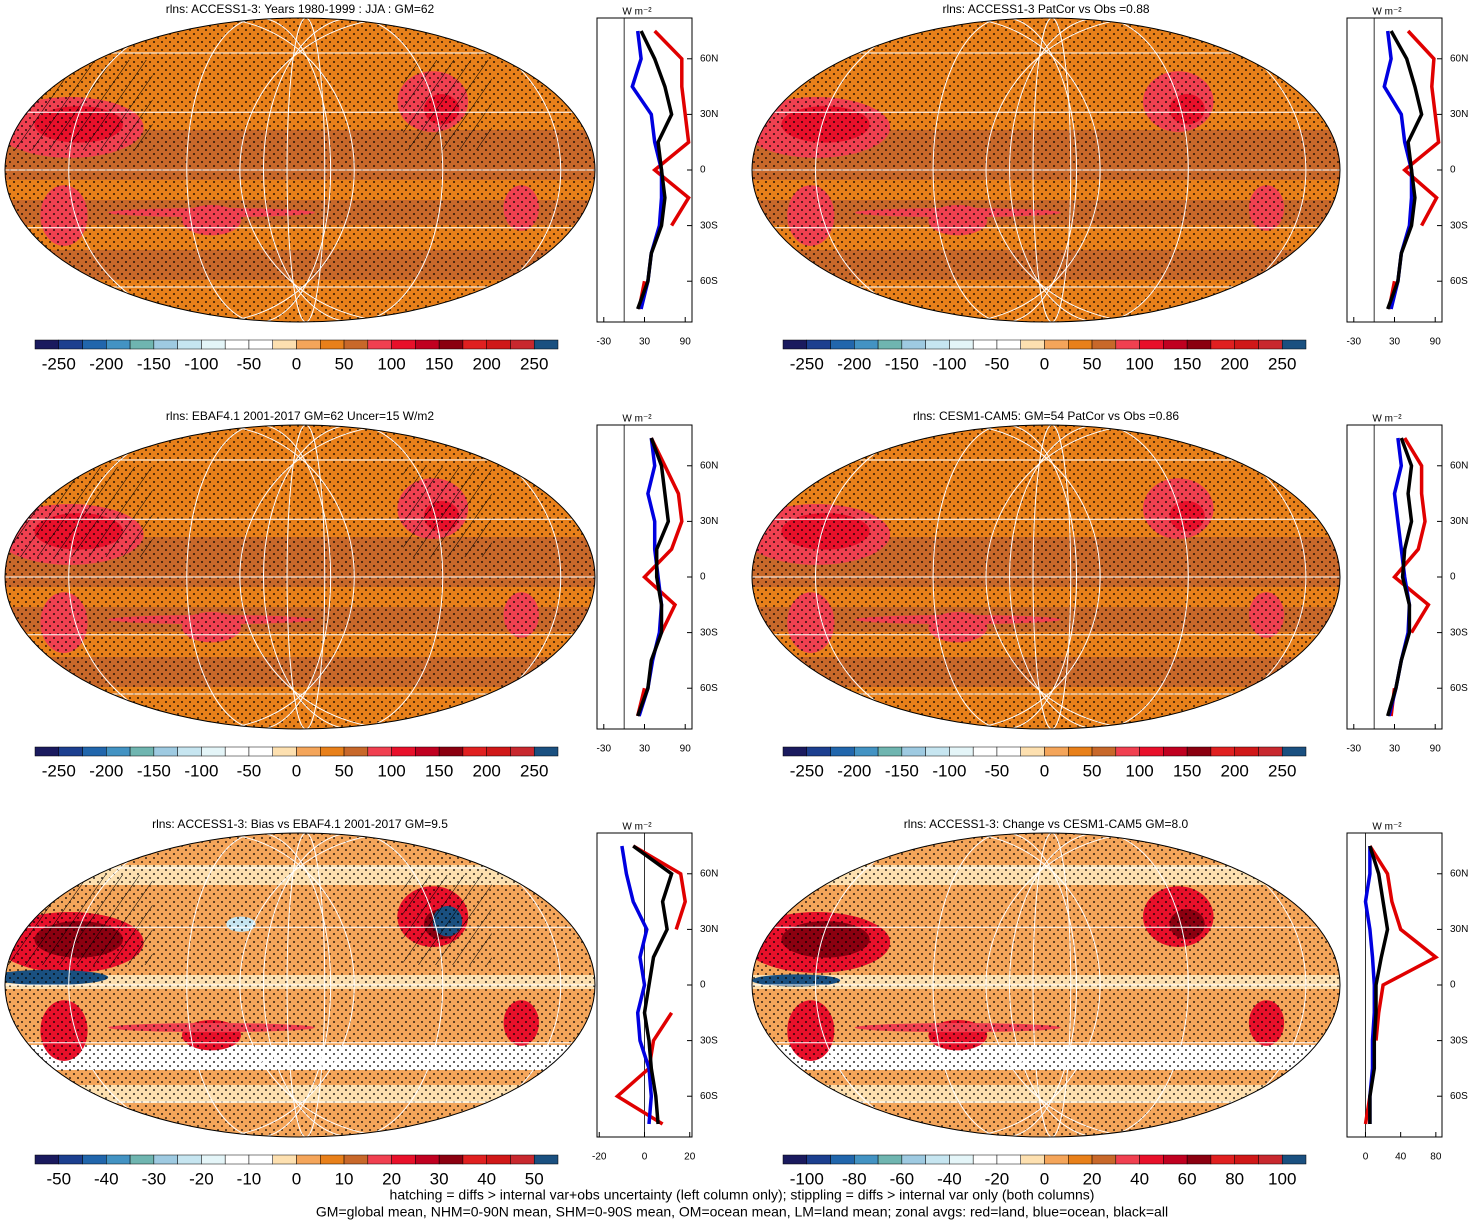 The width and height of the screenshot is (1483, 1226). What do you see at coordinates (709, 225) in the screenshot?
I see `y-tick-label: 30S` at bounding box center [709, 225].